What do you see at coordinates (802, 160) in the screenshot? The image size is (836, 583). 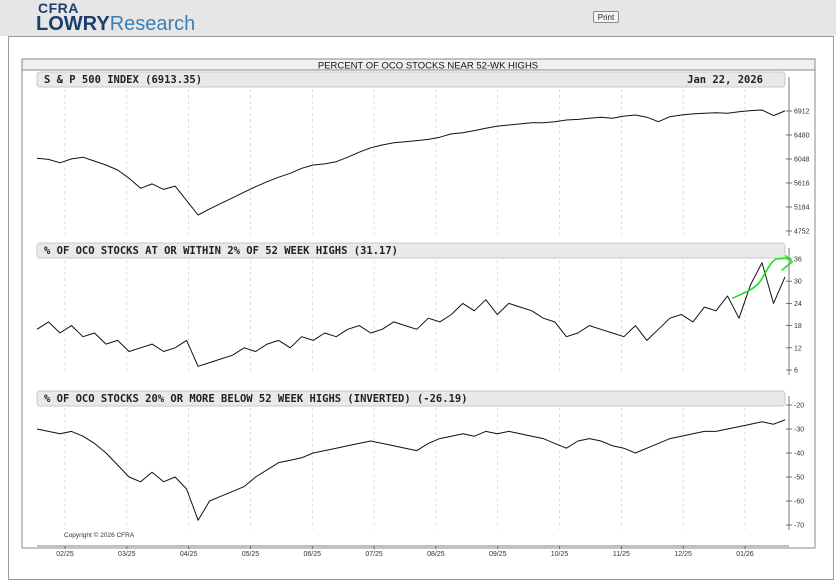 I see `panel-1-y-tick-label: 6048` at bounding box center [802, 160].